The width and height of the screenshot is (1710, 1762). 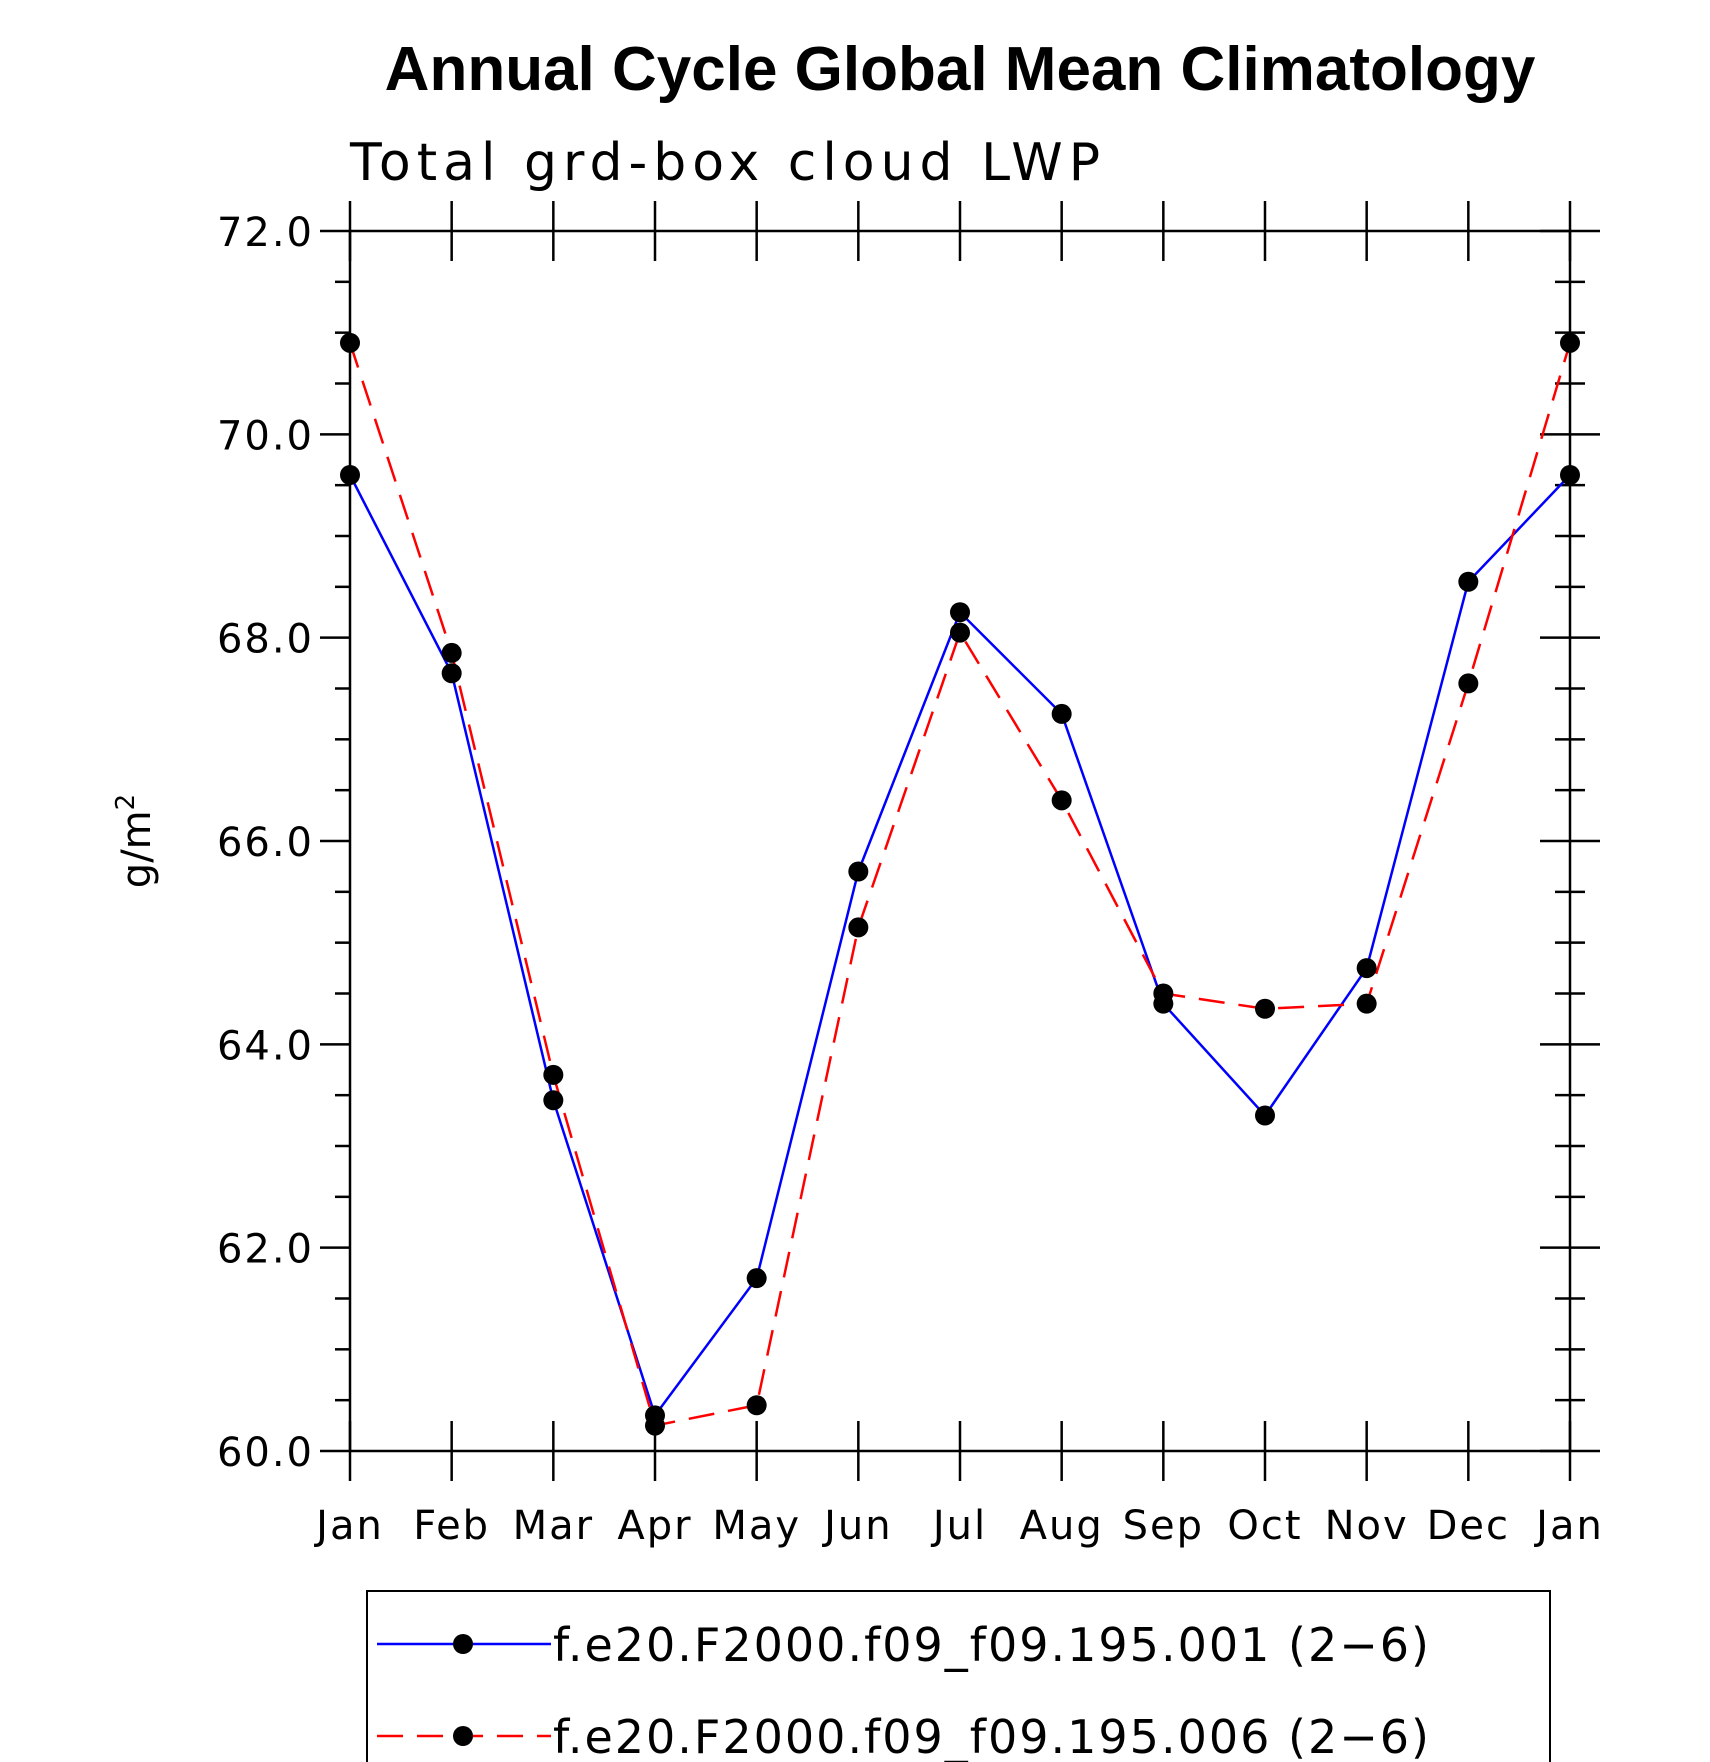 I want to click on x-tick-labels: Jan Feb Mar Apr May Jun Jul Aug Sep Oct Nov Dec Jan, so click(x=958, y=1526).